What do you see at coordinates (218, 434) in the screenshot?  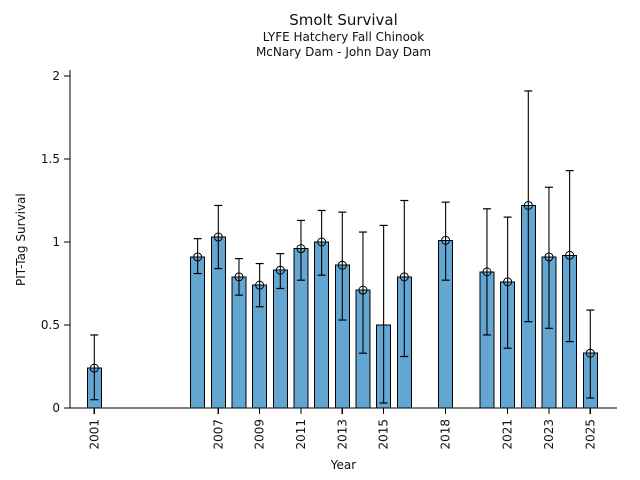 I see `x-tick-label-2007: 2007` at bounding box center [218, 434].